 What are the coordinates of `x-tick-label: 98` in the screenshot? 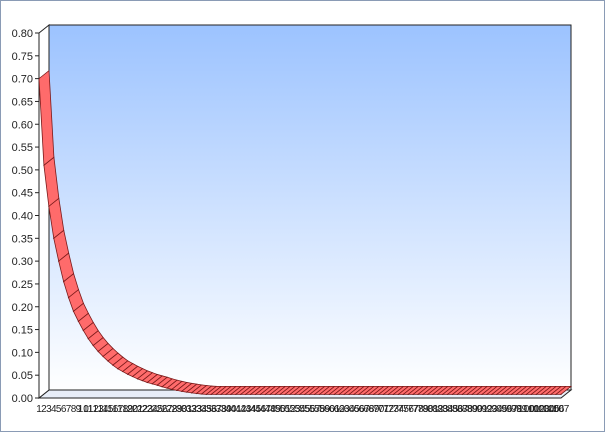 It's located at (517, 409).